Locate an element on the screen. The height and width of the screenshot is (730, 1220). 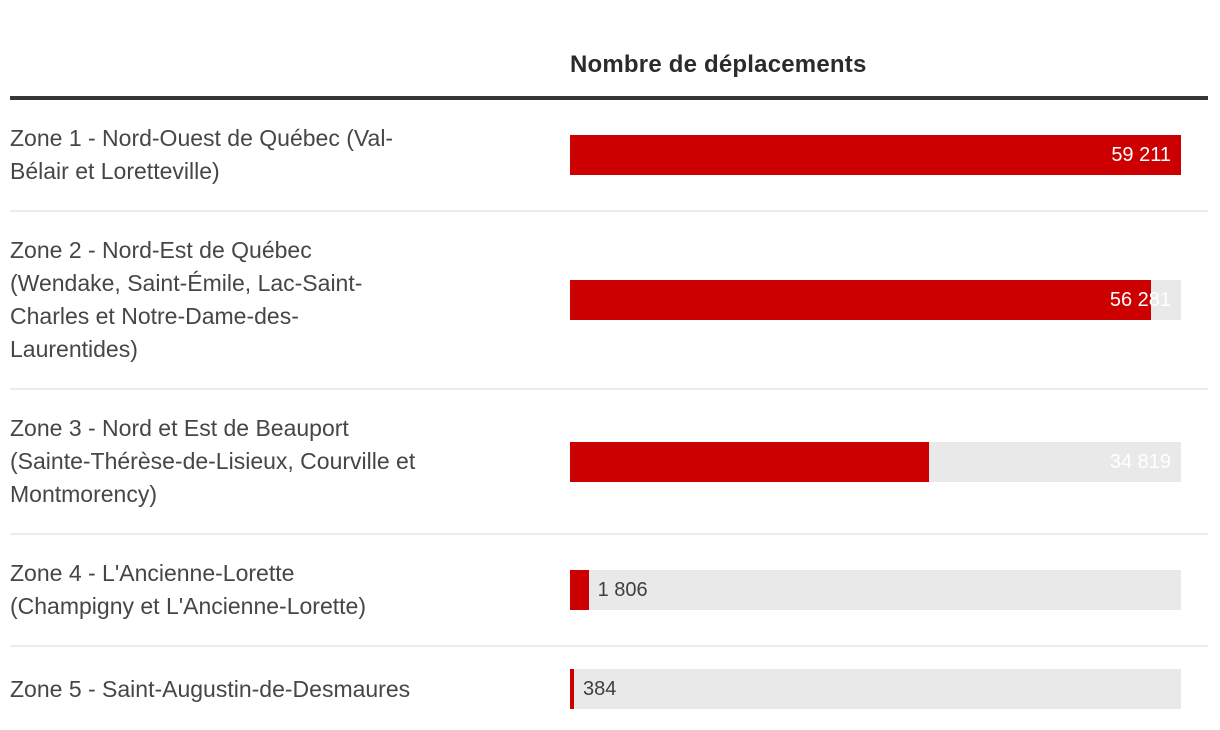
bar-track: 1 806 is located at coordinates (875, 590).